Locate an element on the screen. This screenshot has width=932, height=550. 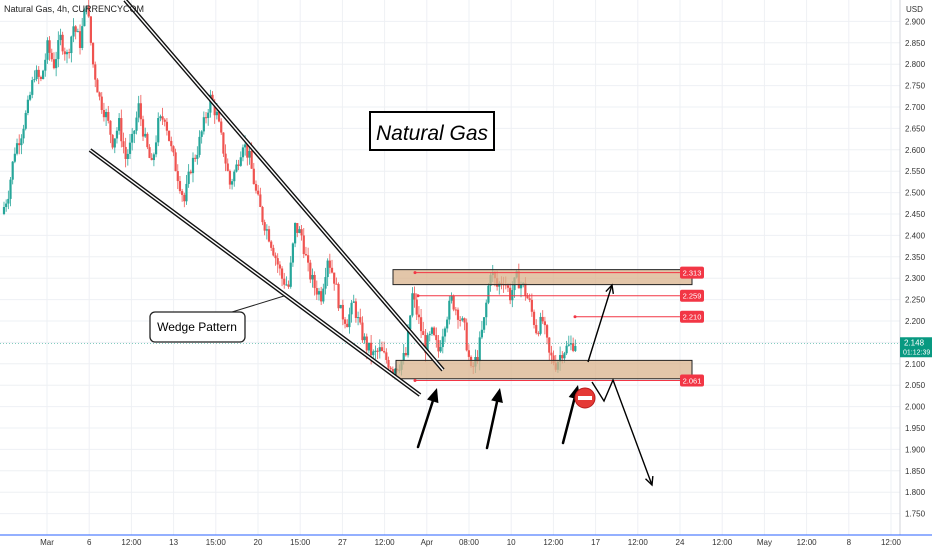
x-tick-label: May is located at coordinates (764, 542).